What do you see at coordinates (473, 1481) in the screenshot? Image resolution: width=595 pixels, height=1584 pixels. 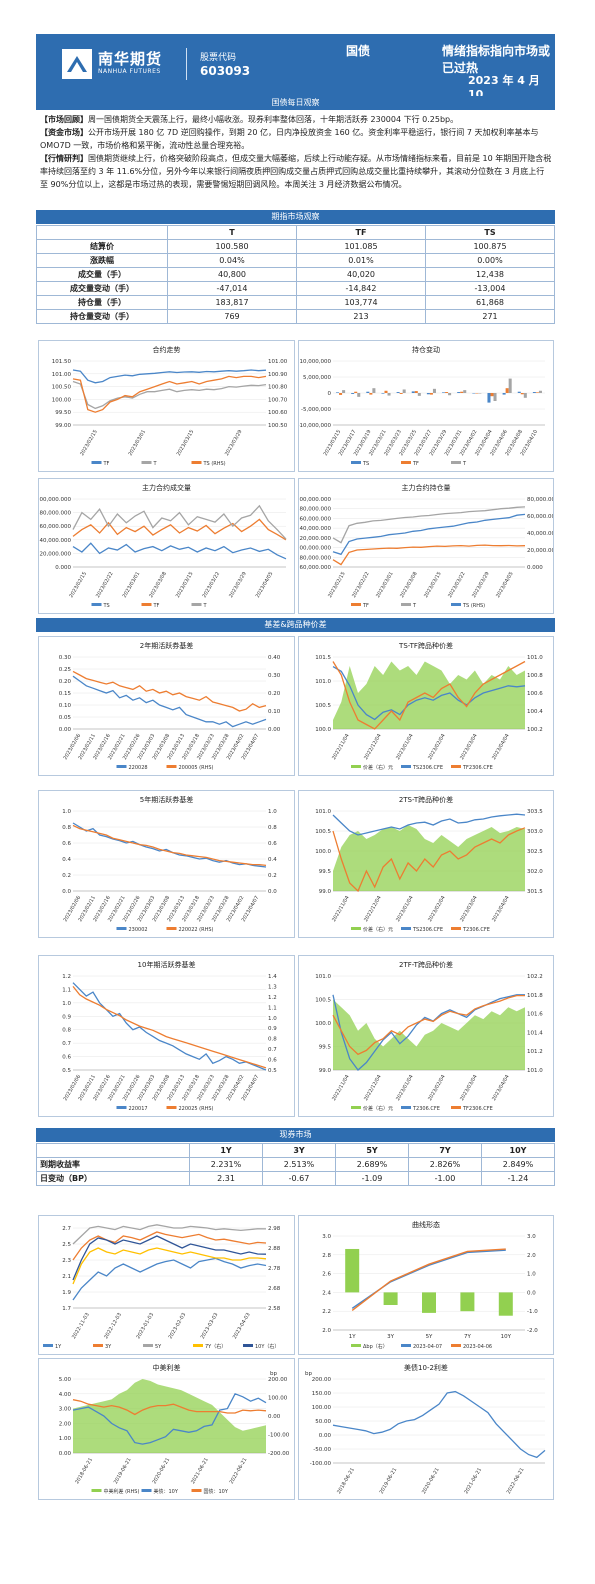 I see `x-tick-label: 2021-06-21` at bounding box center [473, 1481].